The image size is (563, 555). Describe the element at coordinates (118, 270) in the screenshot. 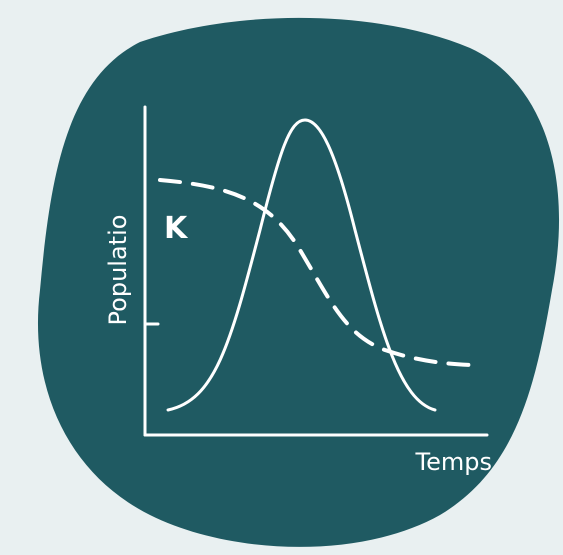

I see `y-axis-label: Populatio` at that location.